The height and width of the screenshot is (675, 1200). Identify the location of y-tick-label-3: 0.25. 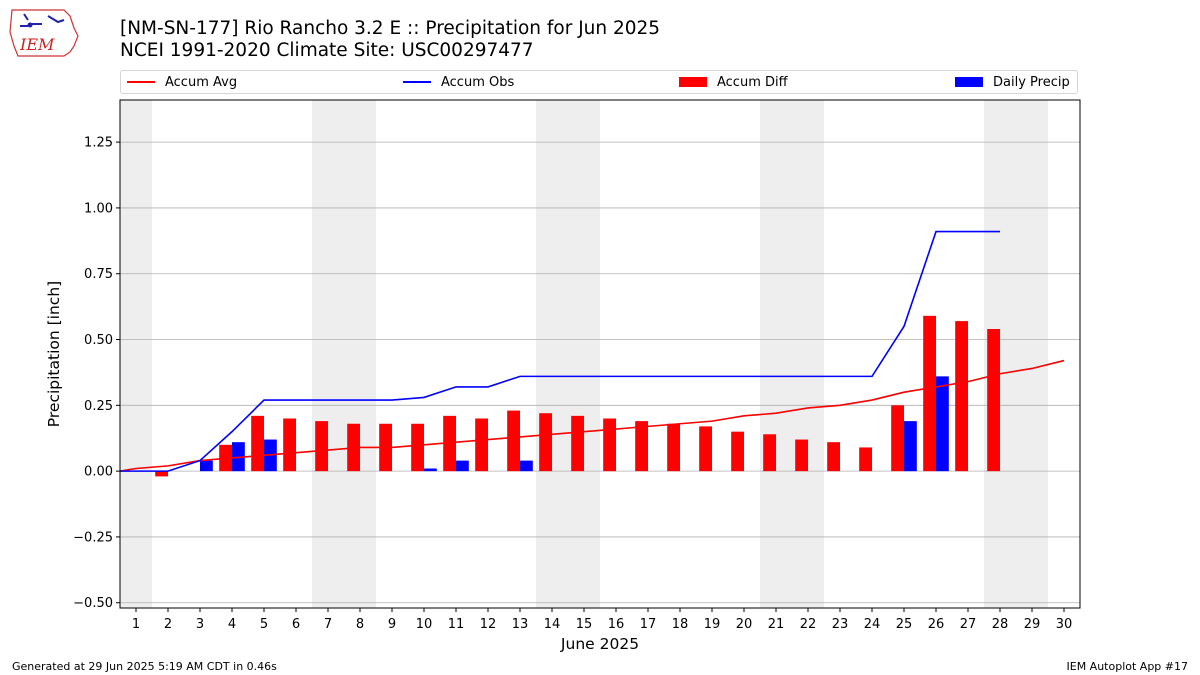
(98, 406).